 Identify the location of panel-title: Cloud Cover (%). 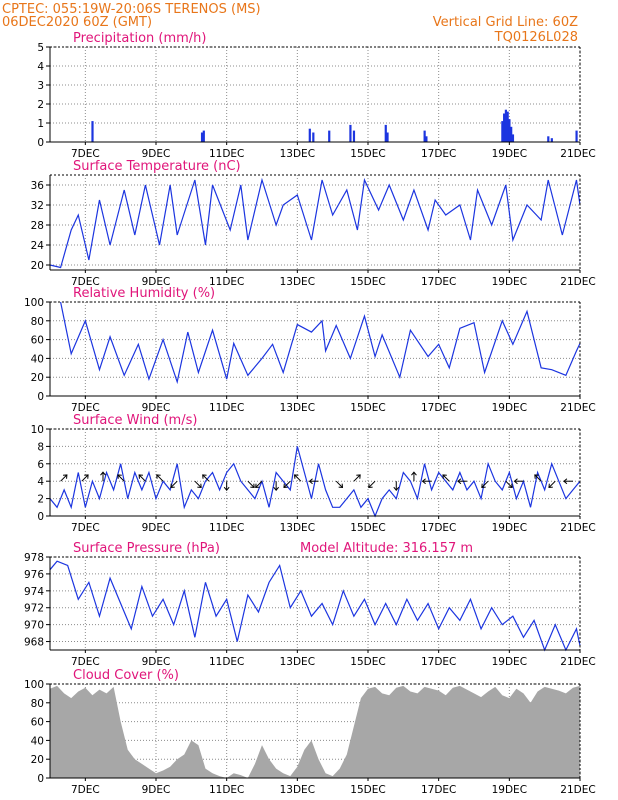
(126, 675).